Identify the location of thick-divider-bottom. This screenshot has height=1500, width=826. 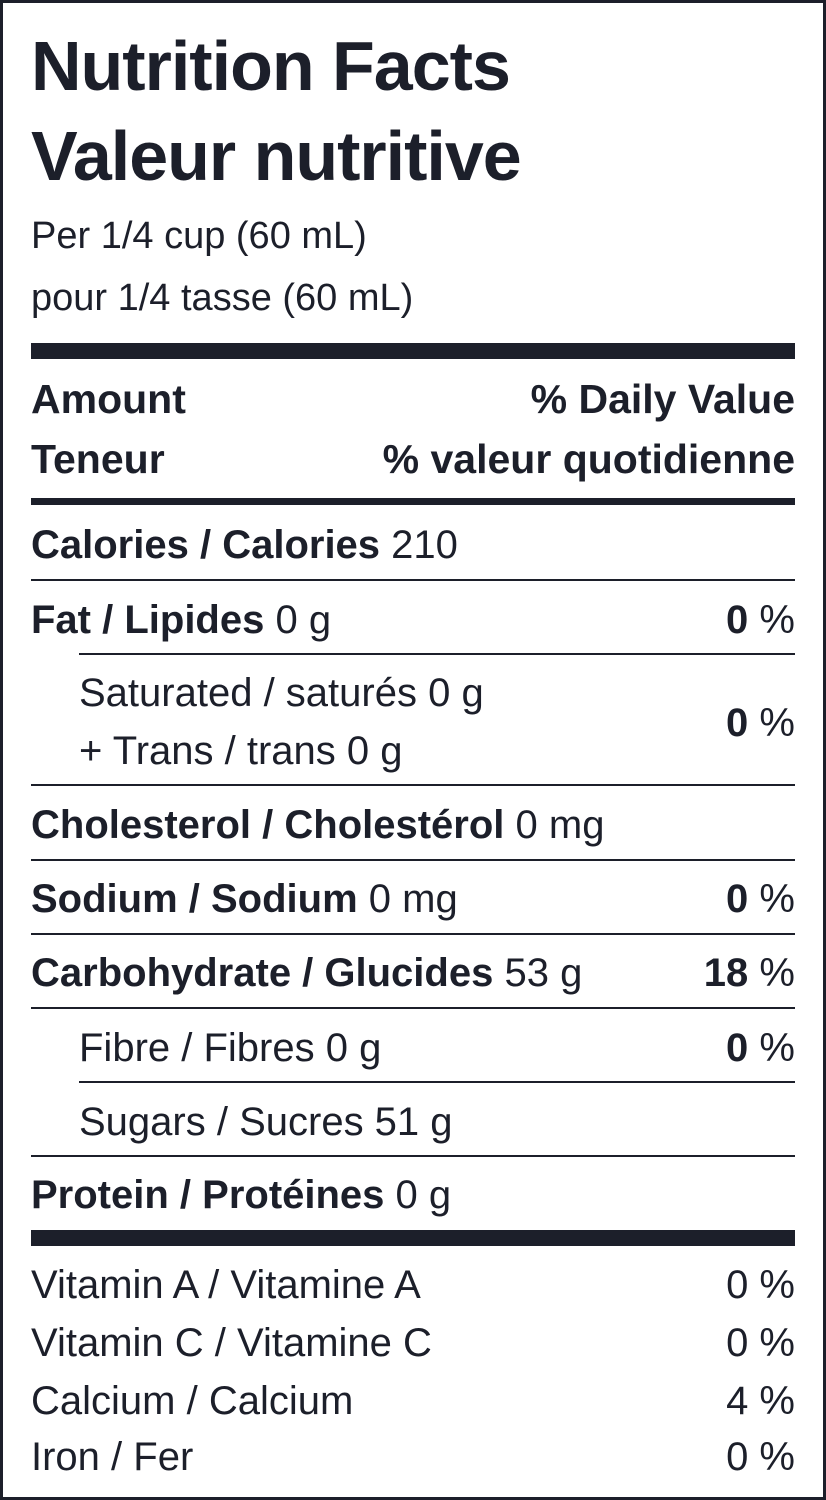
(413, 1238).